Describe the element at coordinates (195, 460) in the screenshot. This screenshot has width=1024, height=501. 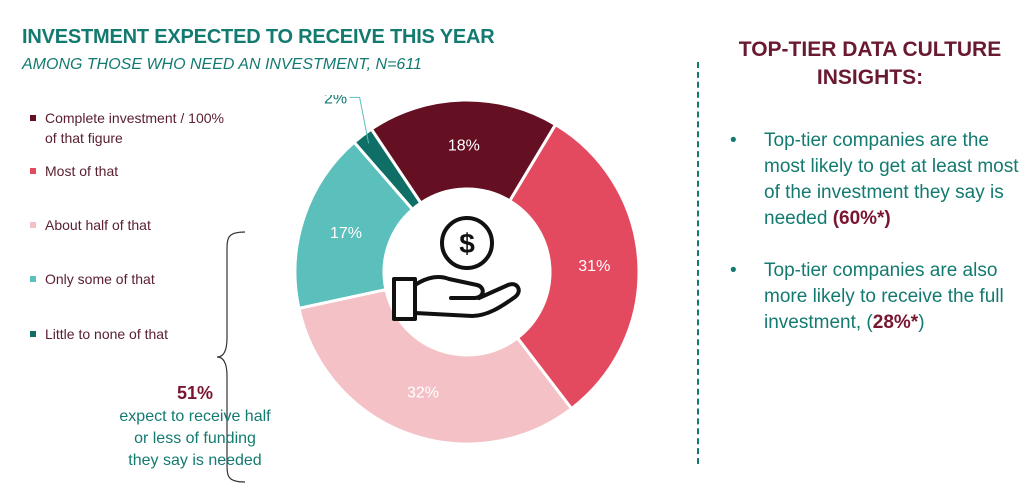
I see `callout-line: they say is needed` at that location.